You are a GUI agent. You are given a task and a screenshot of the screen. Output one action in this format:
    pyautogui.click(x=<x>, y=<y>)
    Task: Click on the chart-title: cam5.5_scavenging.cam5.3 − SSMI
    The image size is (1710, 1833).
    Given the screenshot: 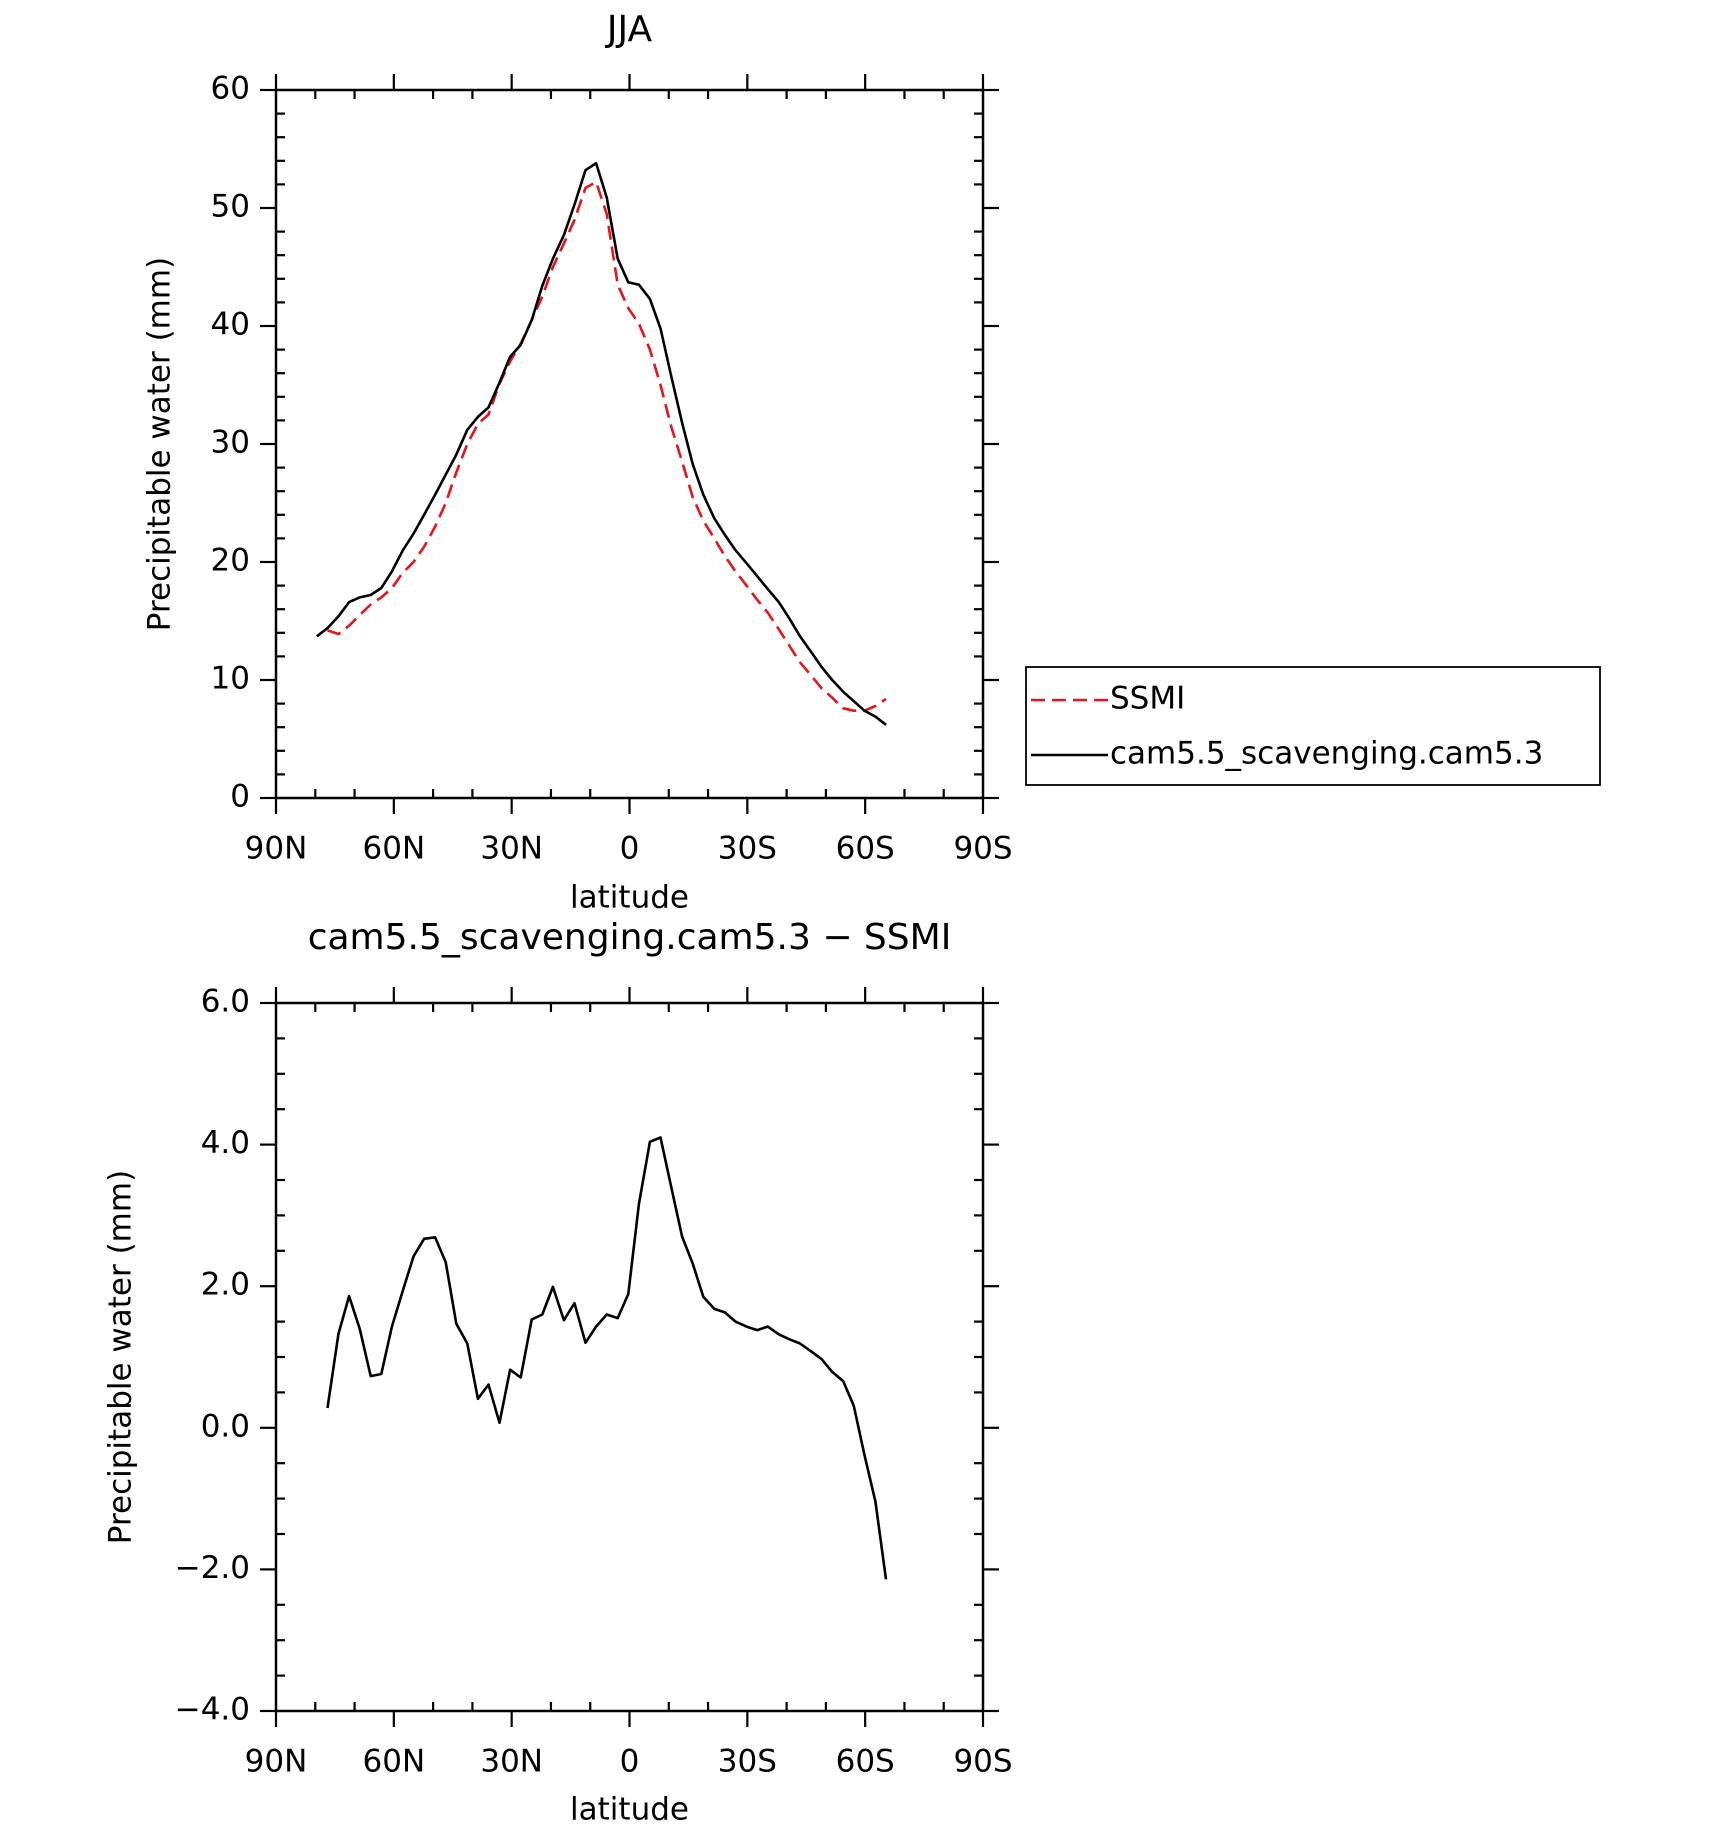 What is the action you would take?
    pyautogui.click(x=630, y=937)
    